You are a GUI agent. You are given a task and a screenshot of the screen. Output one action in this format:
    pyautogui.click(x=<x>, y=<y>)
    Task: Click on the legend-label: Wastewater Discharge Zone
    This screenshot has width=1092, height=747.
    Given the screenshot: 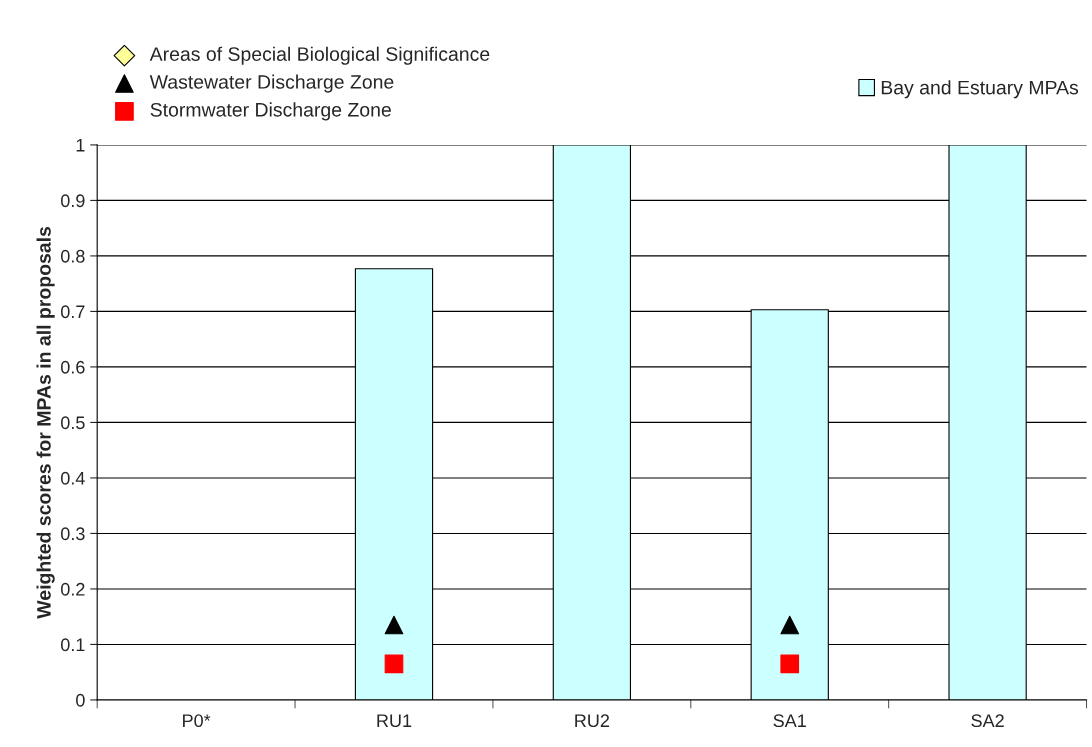 What is the action you would take?
    pyautogui.click(x=271, y=83)
    